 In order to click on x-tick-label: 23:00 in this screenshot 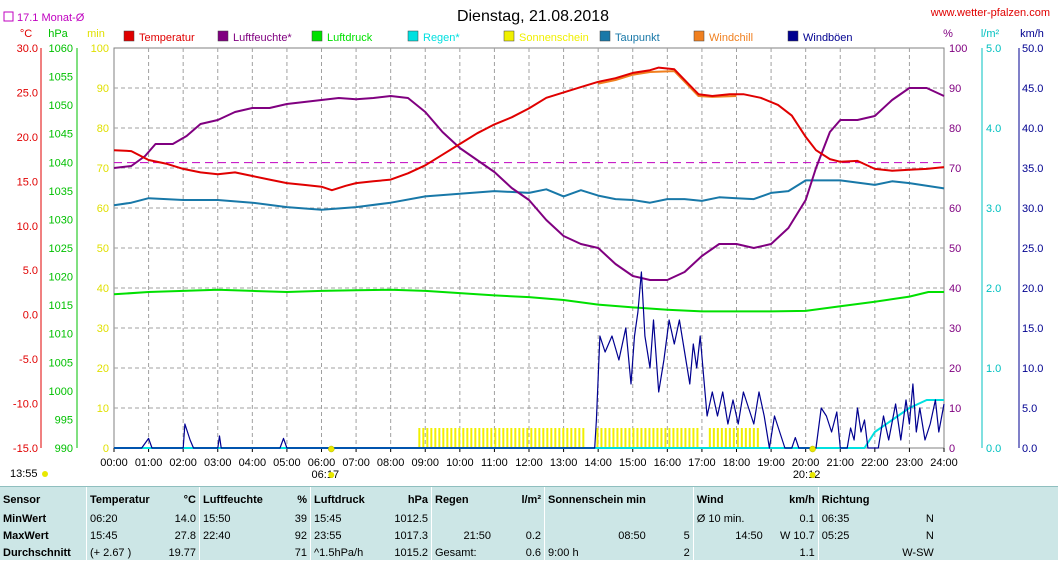, I will do `click(910, 463)`.